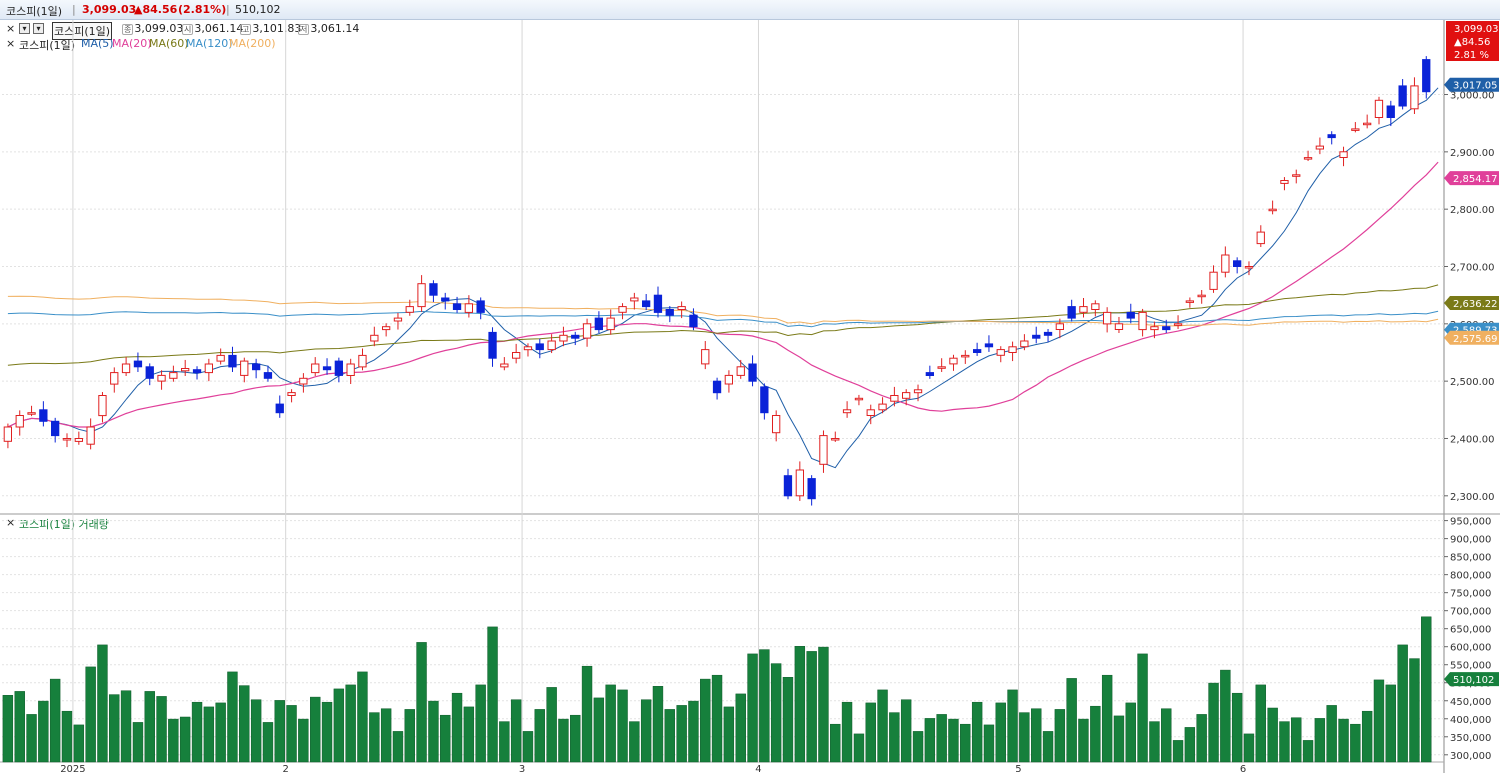 The width and height of the screenshot is (1500, 773). I want to click on time-tick-label: 2025, so click(72, 768).